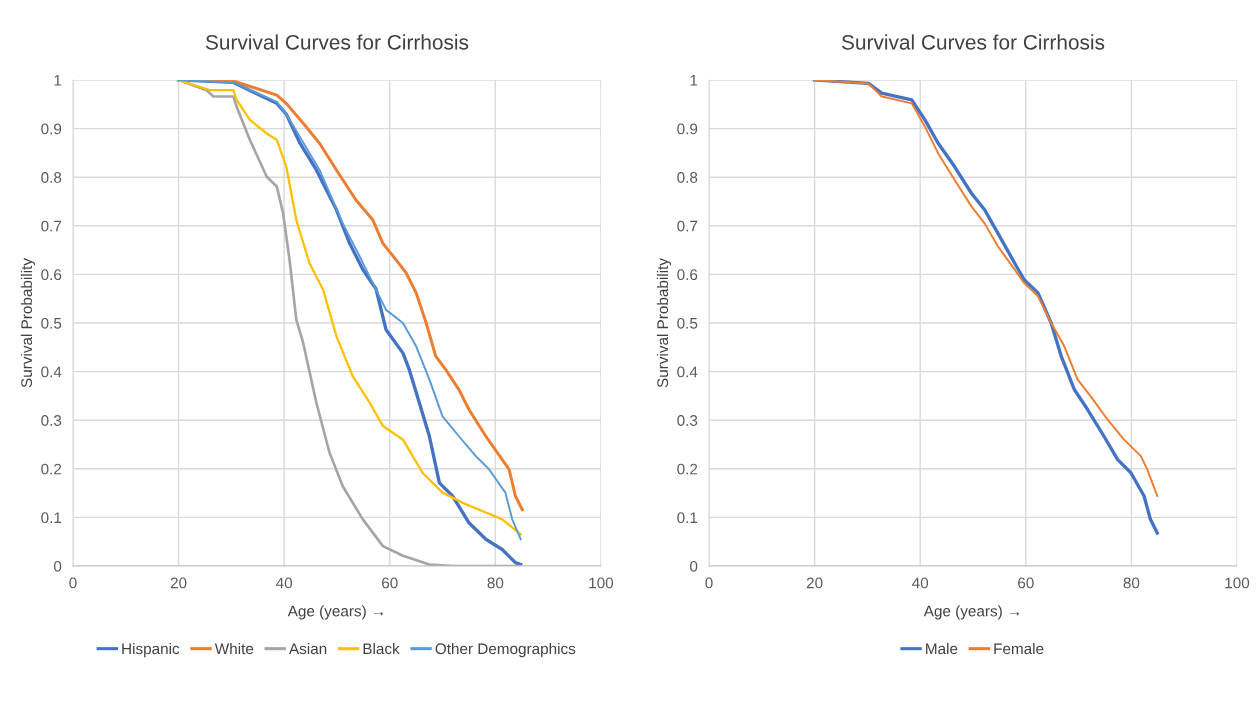  What do you see at coordinates (151, 650) in the screenshot?
I see `legend-label: Hispanic` at bounding box center [151, 650].